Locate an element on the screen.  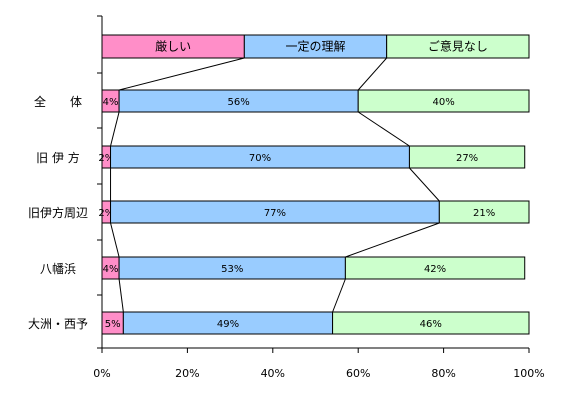
data-label-3-3: 21% is located at coordinates (484, 213).